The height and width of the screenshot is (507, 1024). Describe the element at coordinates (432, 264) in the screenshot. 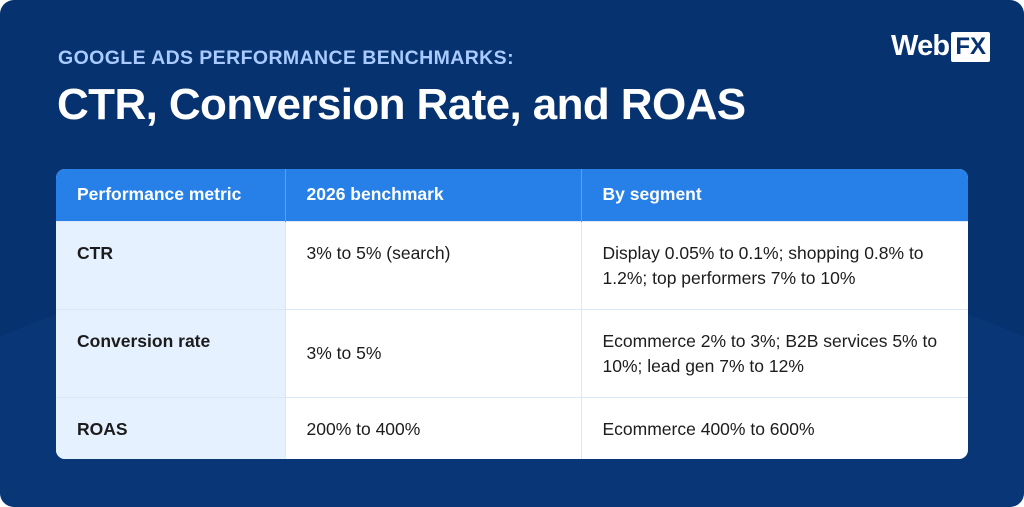

I see `benchmark-cell: 3% to 5% (search)` at that location.